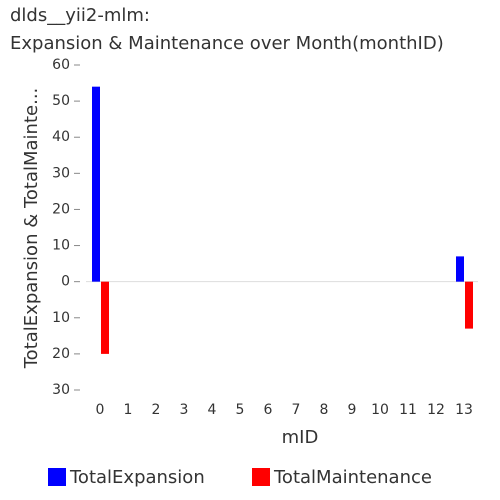  I want to click on x-tick-label: 11, so click(408, 410).